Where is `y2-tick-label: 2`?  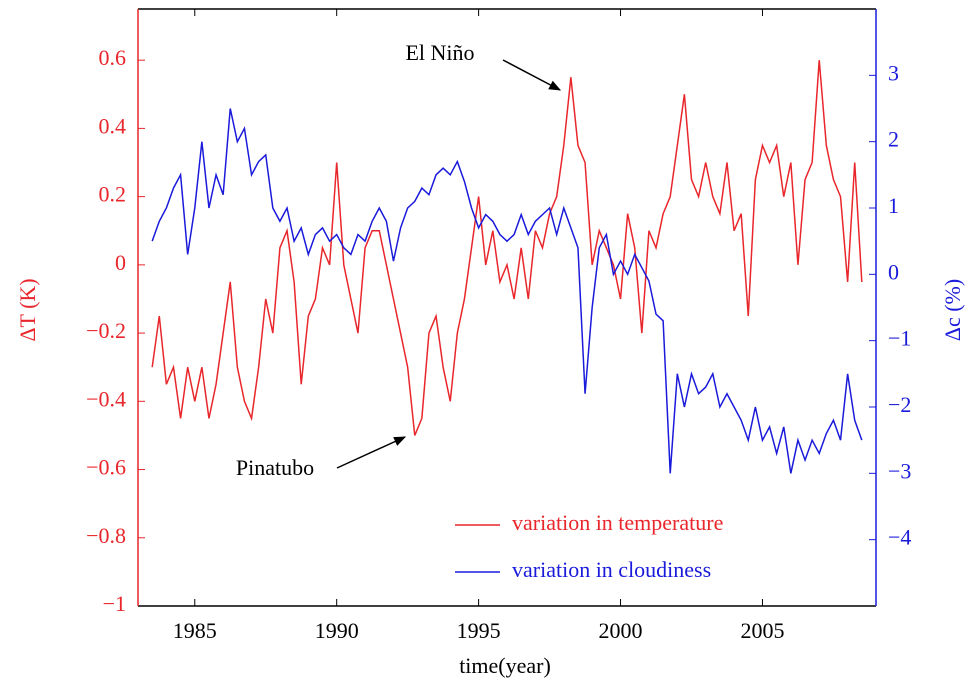
y2-tick-label: 2 is located at coordinates (893, 139).